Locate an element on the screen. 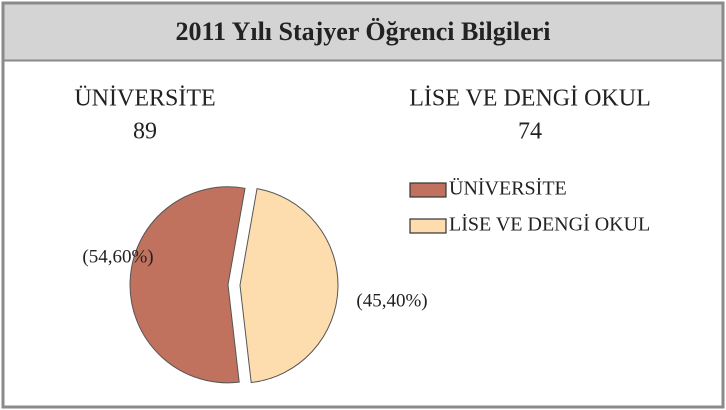 This screenshot has height=410, width=726. legend-label: LİSE VE DENGİ OKUL is located at coordinates (549, 224).